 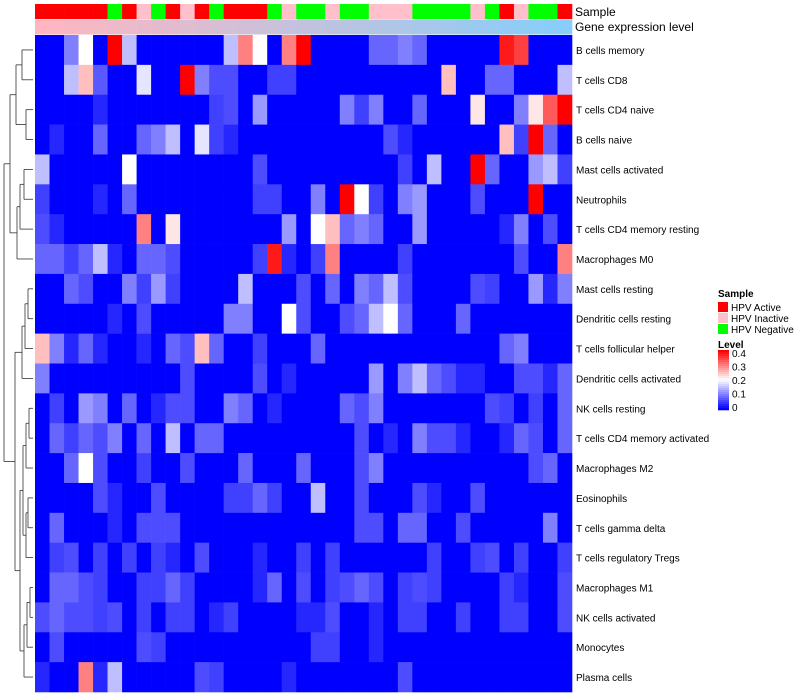 What do you see at coordinates (723, 307) in the screenshot?
I see `legend-sample-swatch` at bounding box center [723, 307].